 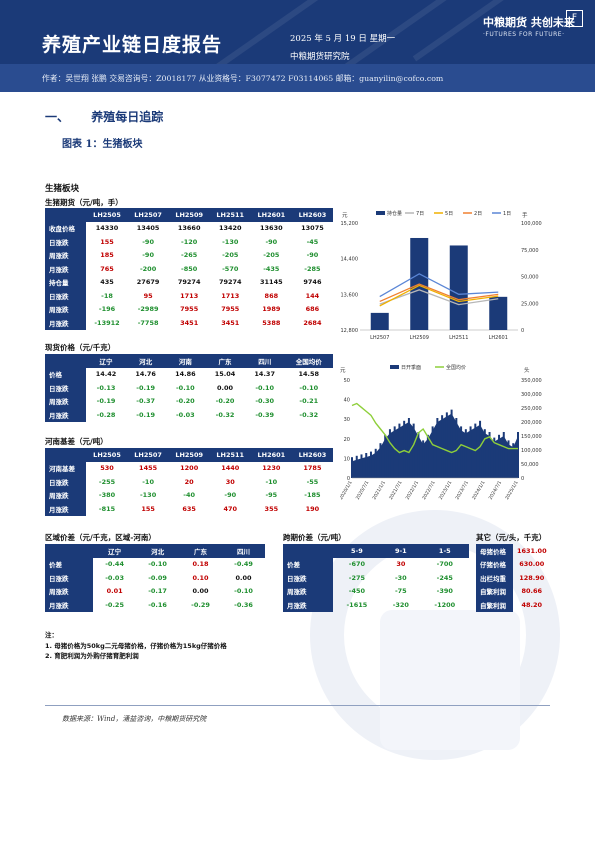 I want to click on spot-table-title: 现货价格（元/千克）, so click(x=80, y=347).